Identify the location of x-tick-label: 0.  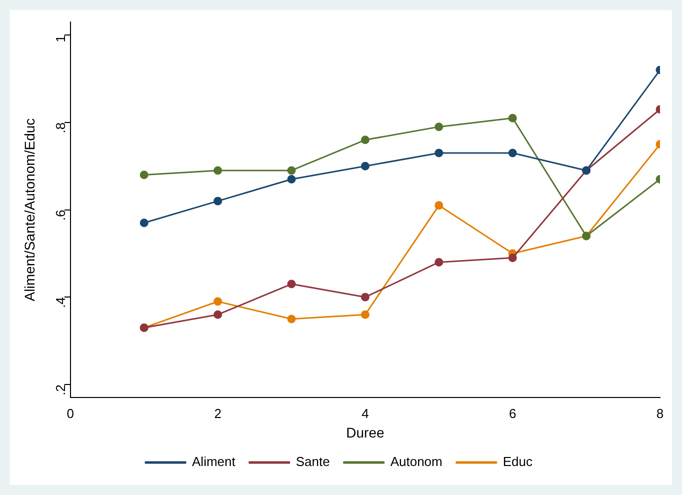
(70, 413).